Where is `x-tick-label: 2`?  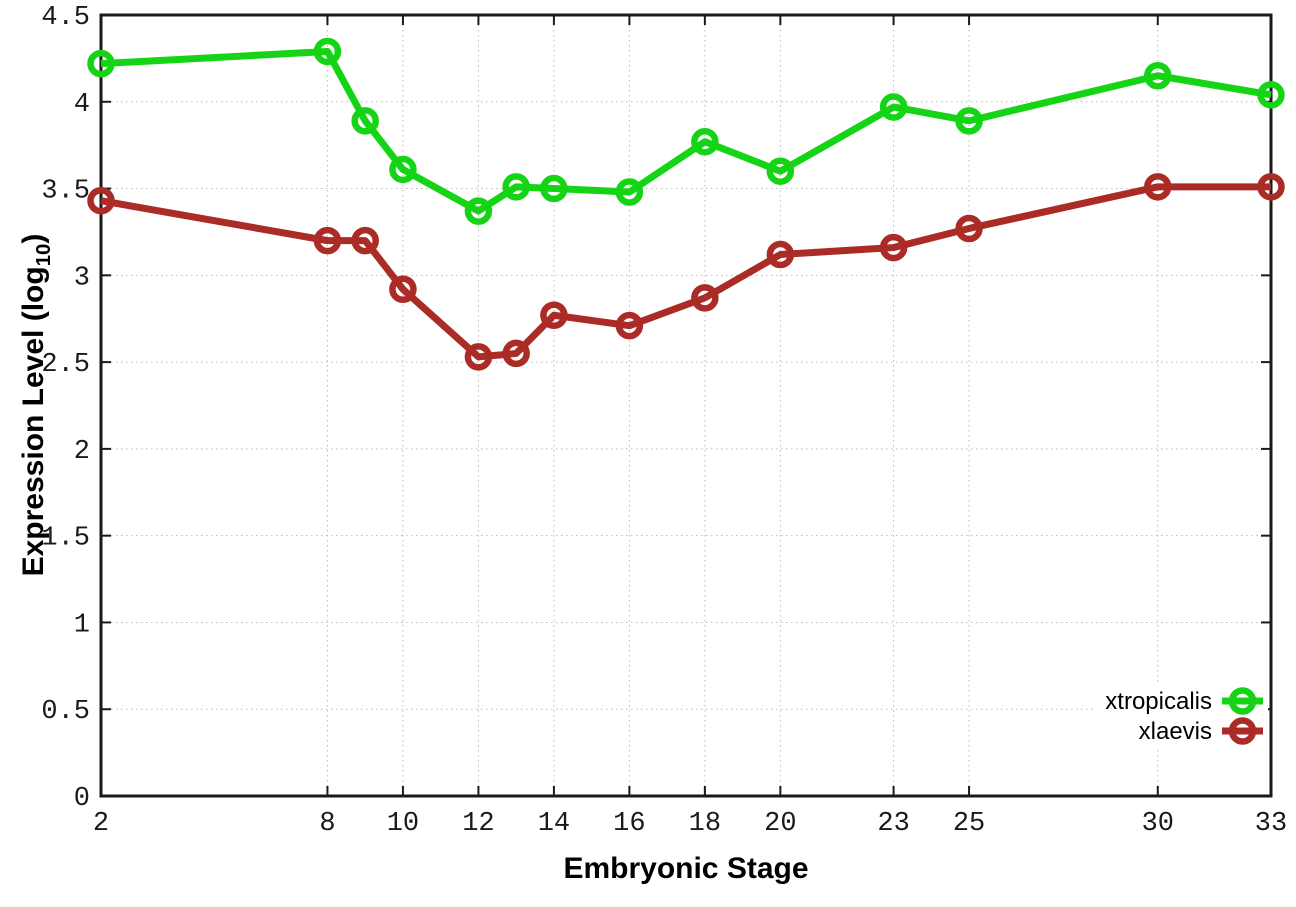 x-tick-label: 2 is located at coordinates (101, 824).